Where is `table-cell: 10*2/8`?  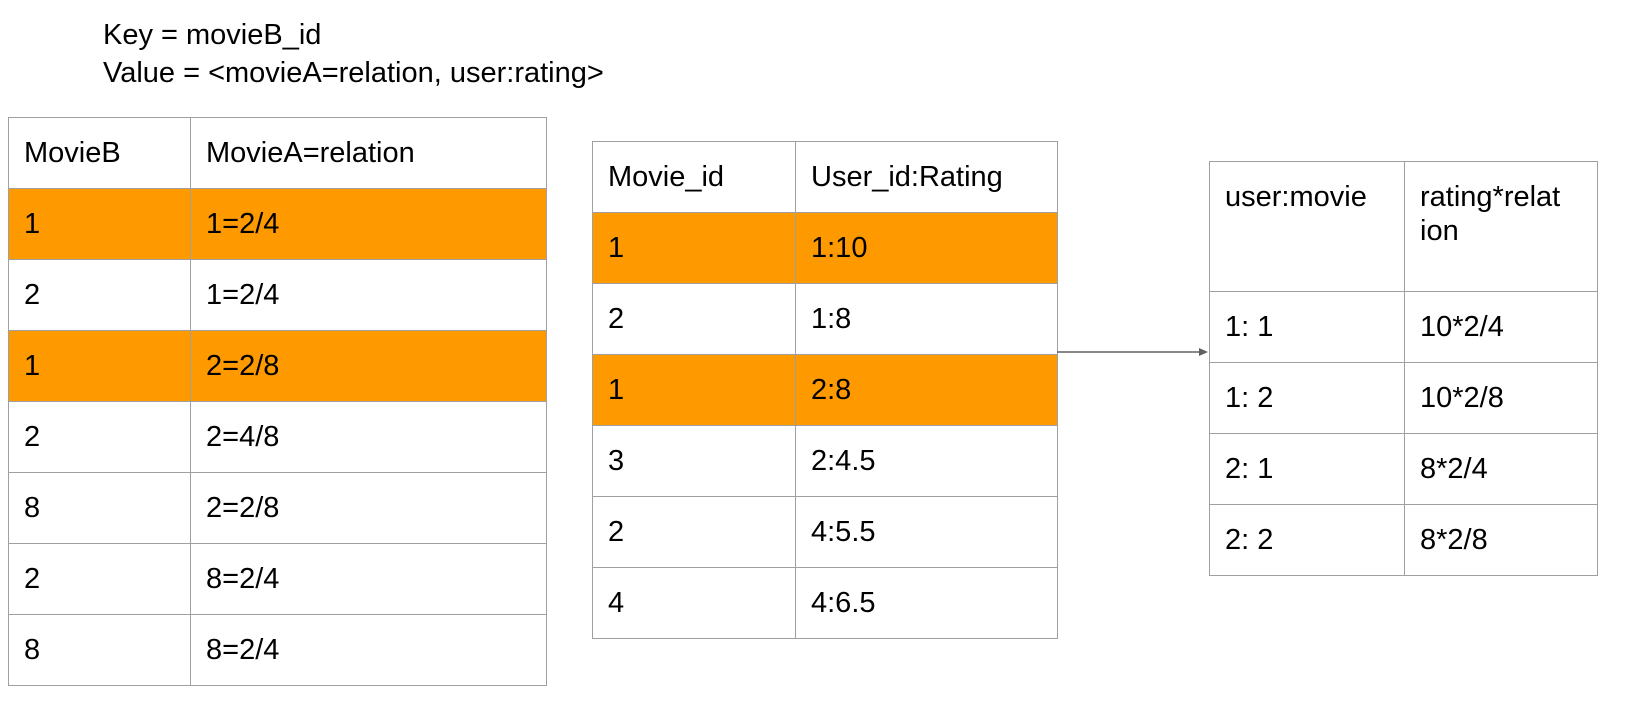
table-cell: 10*2/8 is located at coordinates (1501, 398).